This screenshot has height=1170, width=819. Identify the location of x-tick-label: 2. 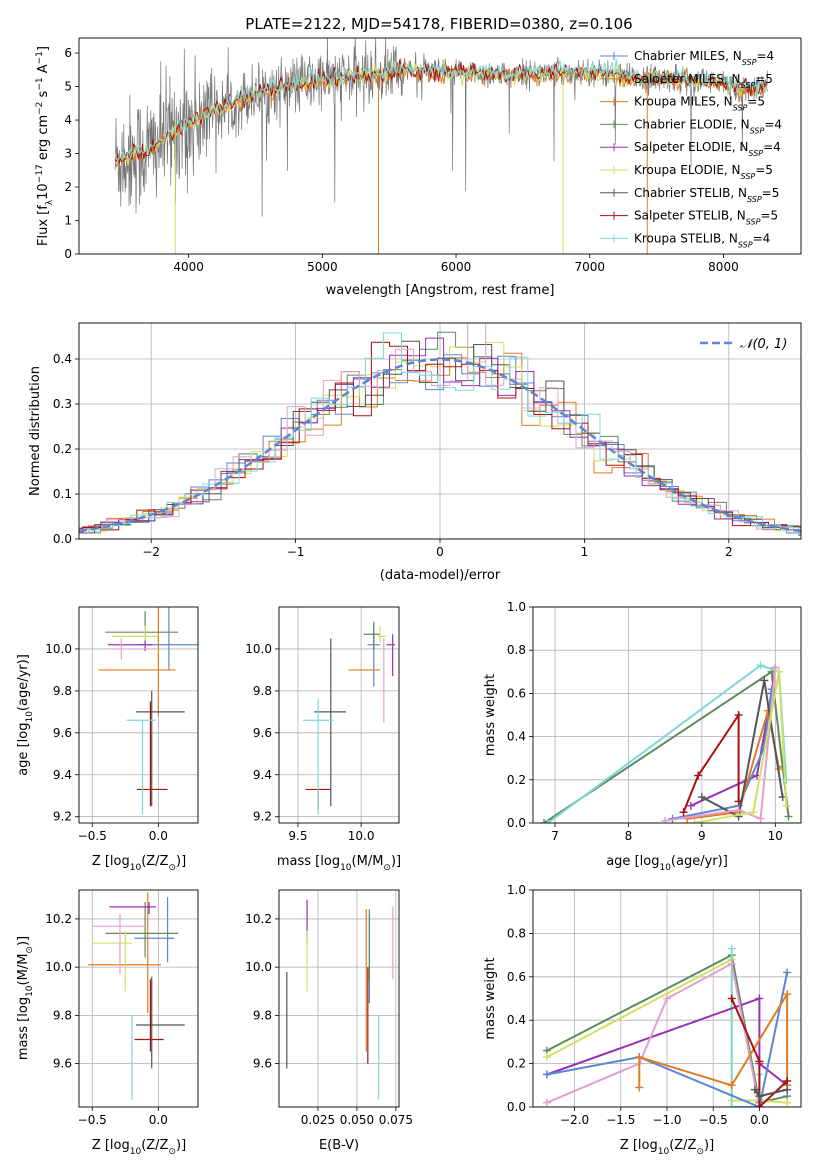
(729, 552).